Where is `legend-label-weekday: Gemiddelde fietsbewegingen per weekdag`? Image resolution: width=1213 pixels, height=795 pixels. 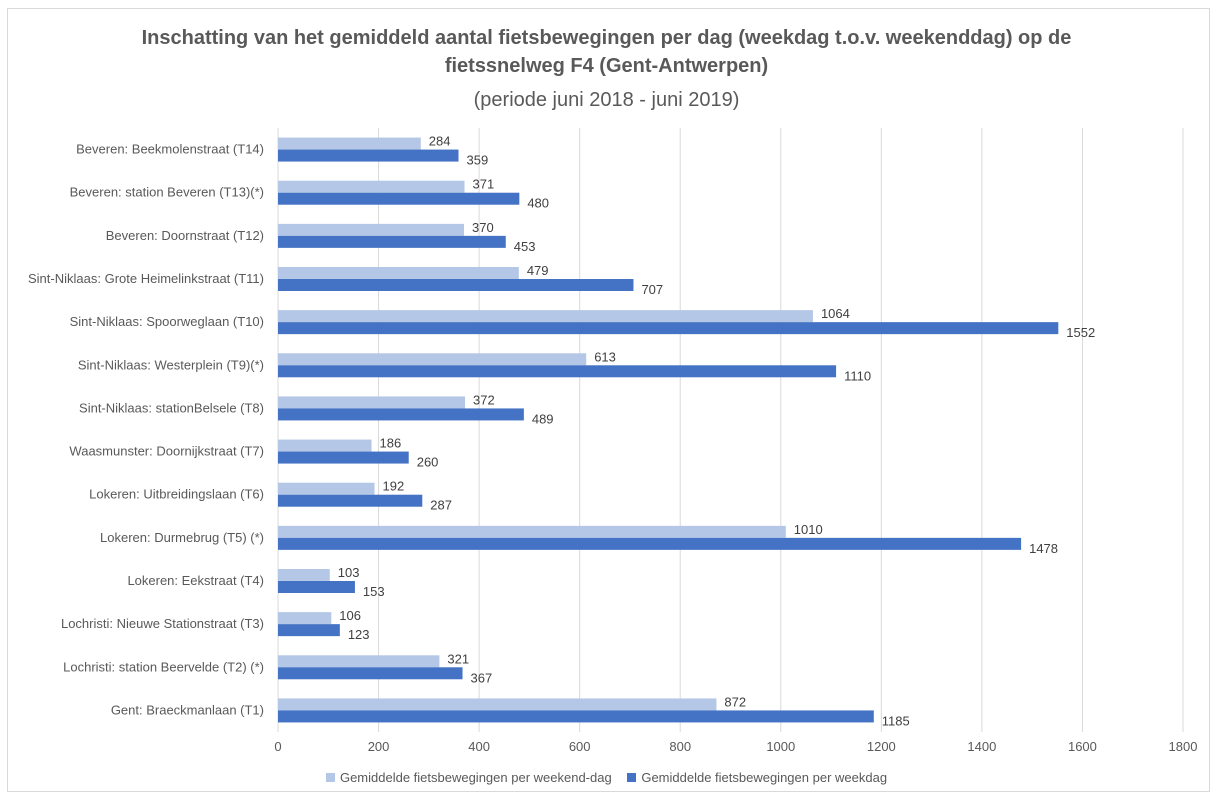
legend-label-weekday: Gemiddelde fietsbewegingen per weekdag is located at coordinates (764, 777).